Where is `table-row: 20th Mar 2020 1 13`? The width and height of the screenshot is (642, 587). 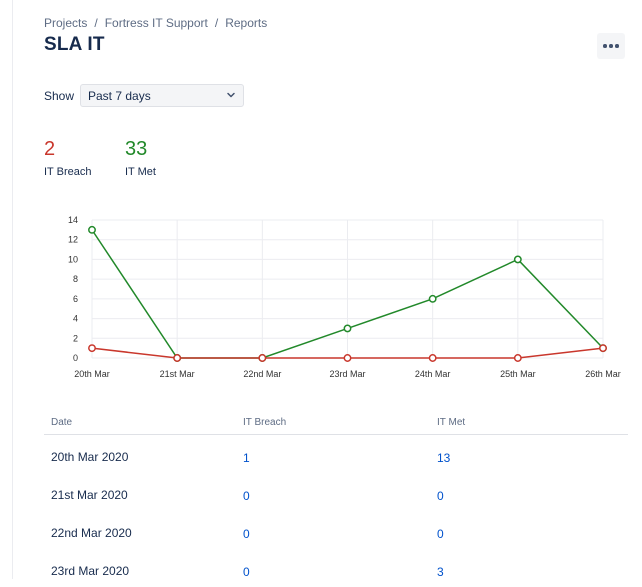 table-row: 20th Mar 2020 1 13 is located at coordinates (336, 454).